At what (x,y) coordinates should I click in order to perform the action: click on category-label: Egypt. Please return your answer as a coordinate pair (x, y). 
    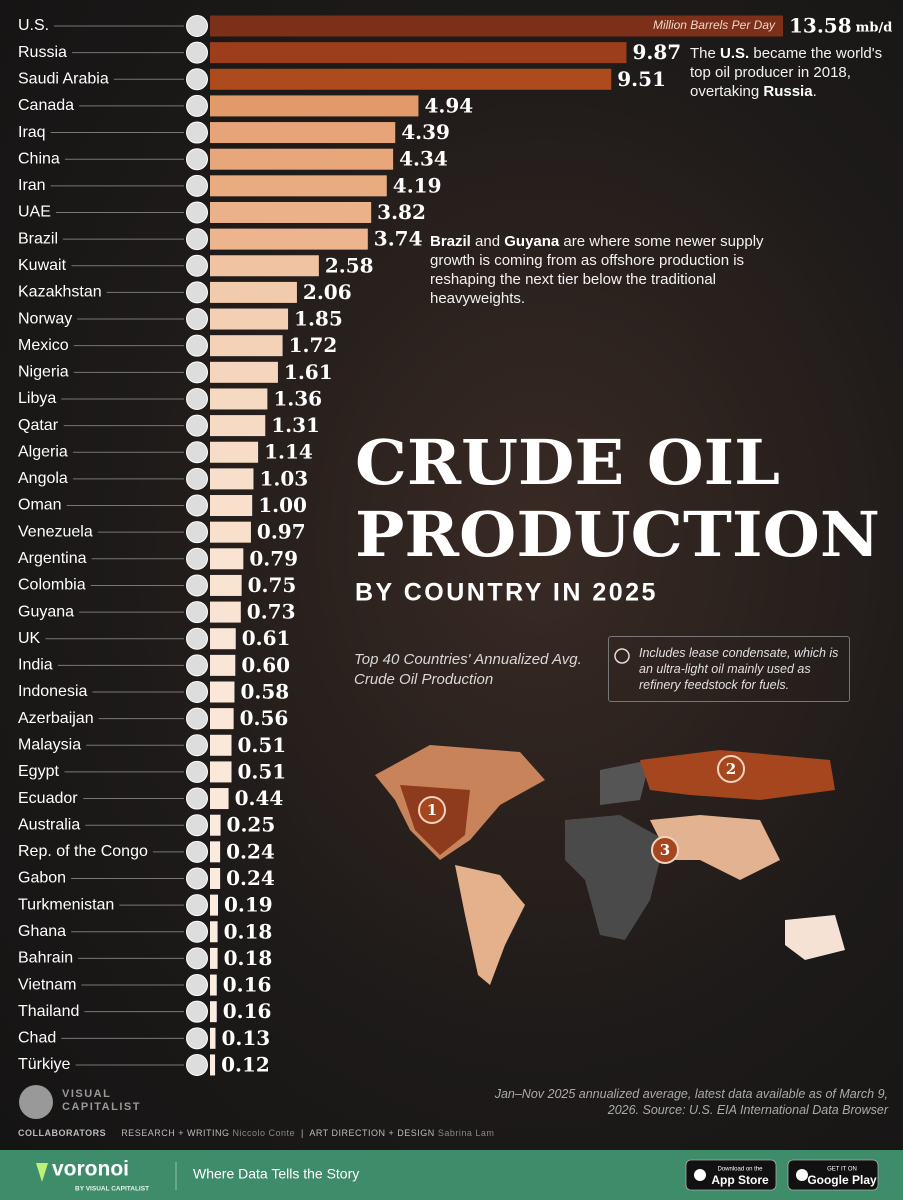
    Looking at the image, I should click on (38, 771).